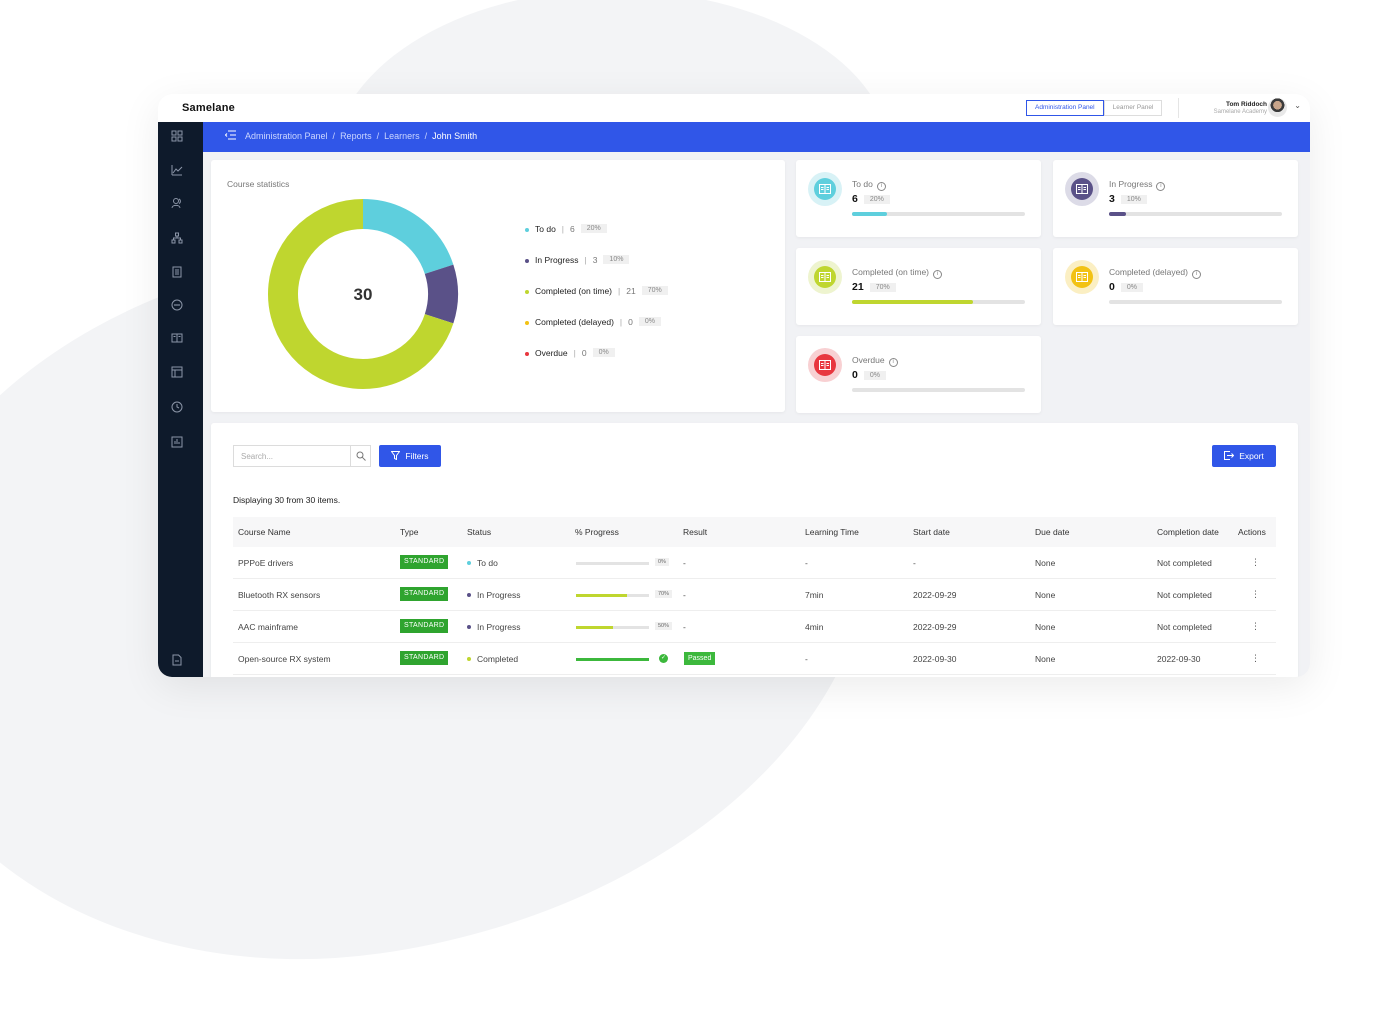 The image size is (1376, 1016). Describe the element at coordinates (177, 203) in the screenshot. I see `users-icon` at that location.